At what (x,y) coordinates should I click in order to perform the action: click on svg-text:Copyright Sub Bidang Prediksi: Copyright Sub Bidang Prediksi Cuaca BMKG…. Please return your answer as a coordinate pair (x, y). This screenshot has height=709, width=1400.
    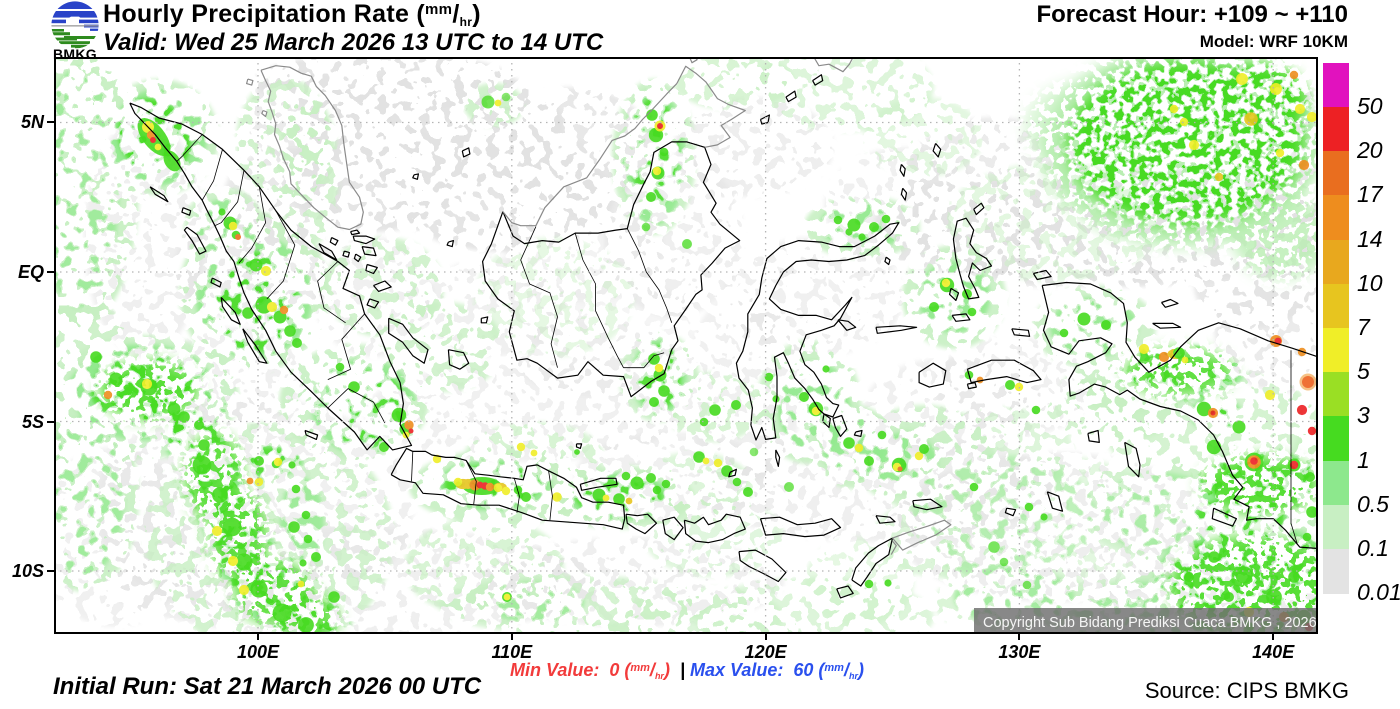
    Looking at the image, I should click on (1150, 623).